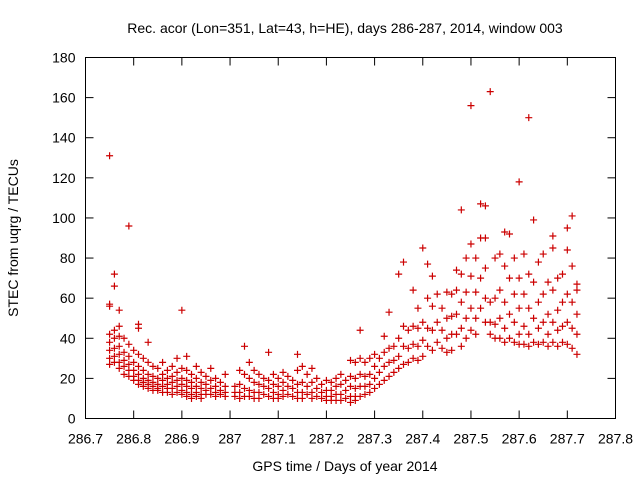 This screenshot has width=640, height=480. I want to click on x-tick-label: 287.4, so click(422, 439).